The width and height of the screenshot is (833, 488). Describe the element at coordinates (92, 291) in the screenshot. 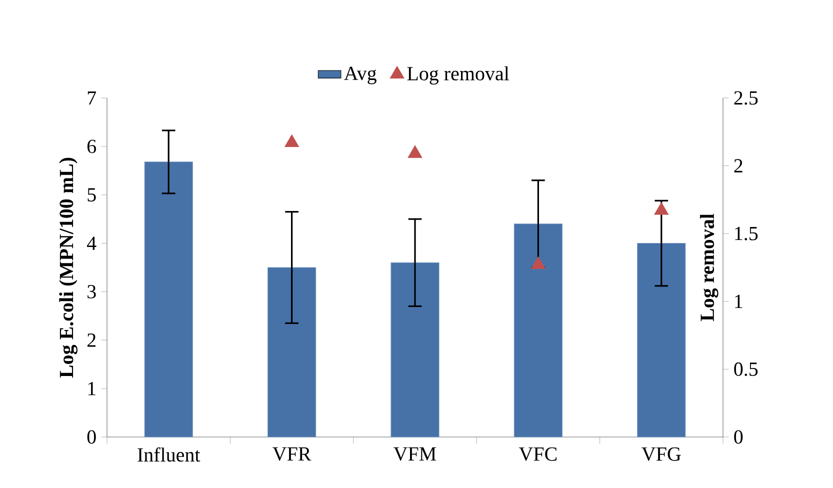

I see `y-tick-label: 3` at that location.